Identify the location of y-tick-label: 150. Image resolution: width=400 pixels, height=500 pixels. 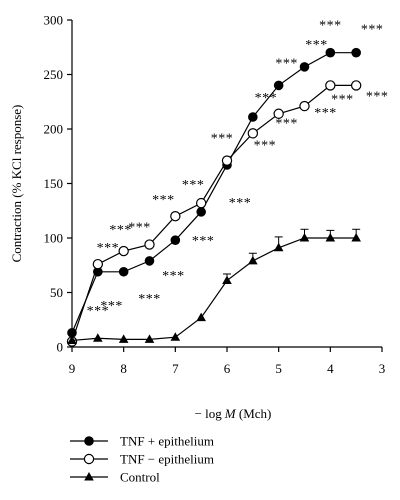
(54, 183).